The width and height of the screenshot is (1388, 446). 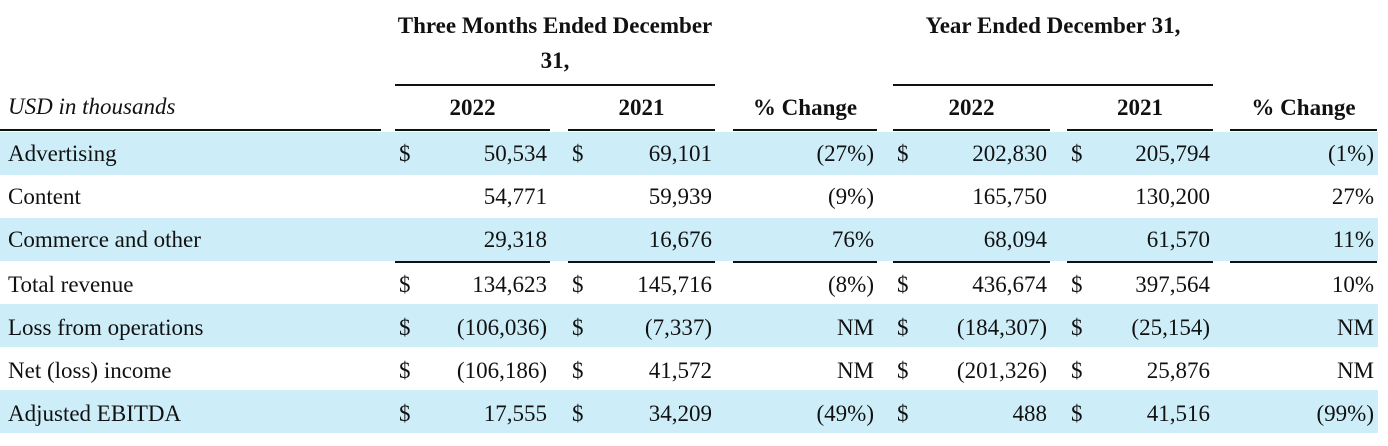 What do you see at coordinates (1178, 413) in the screenshot?
I see `cell-value: 41,516` at bounding box center [1178, 413].